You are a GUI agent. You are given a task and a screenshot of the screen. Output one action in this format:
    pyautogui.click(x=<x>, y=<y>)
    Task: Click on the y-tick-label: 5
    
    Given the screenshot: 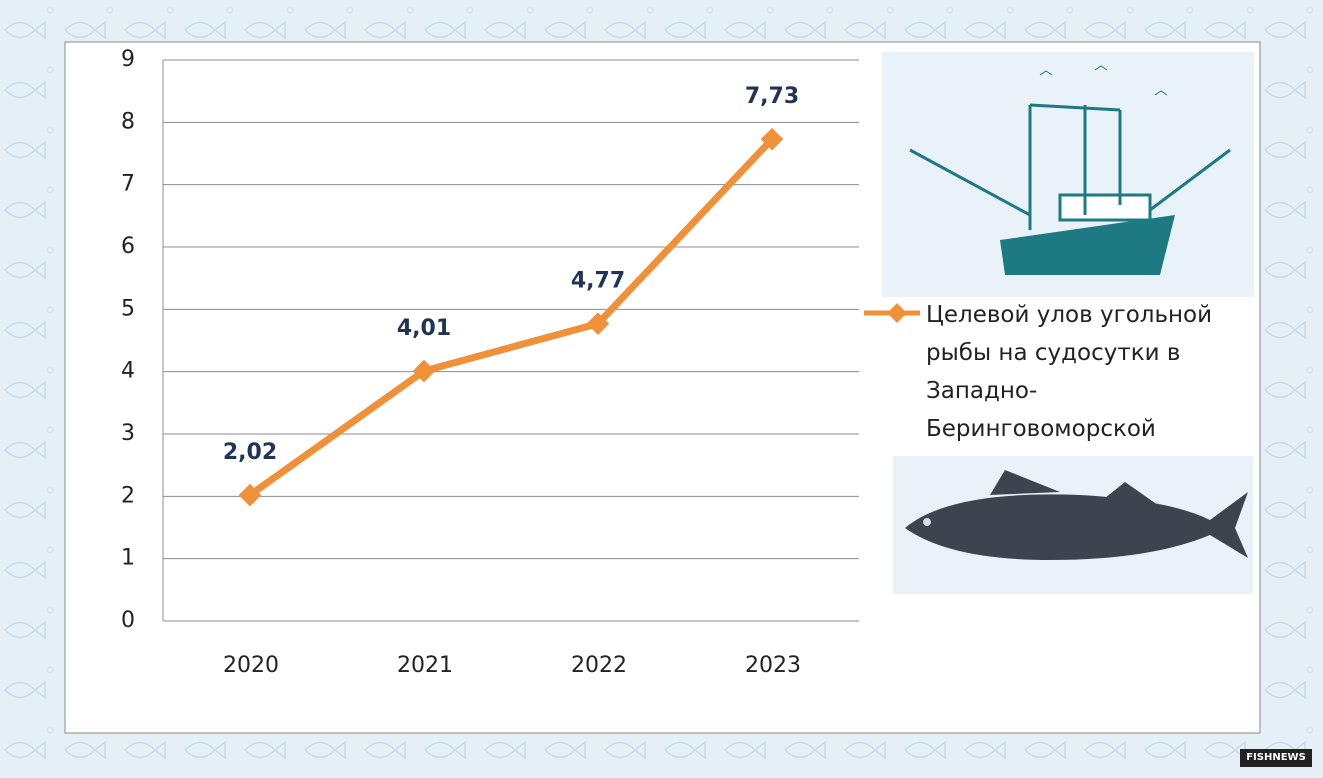 What is the action you would take?
    pyautogui.click(x=128, y=308)
    